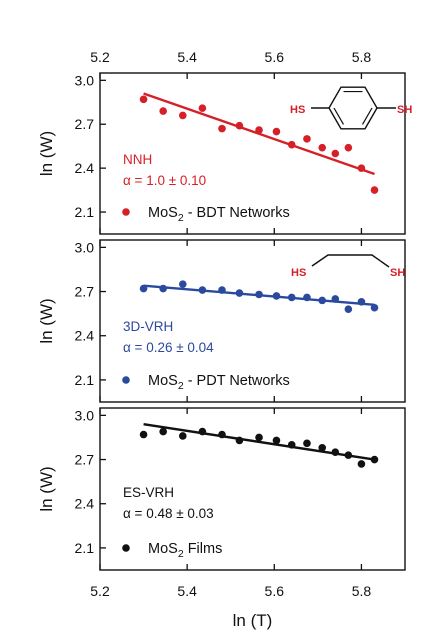 Image resolution: width=446 pixels, height=633 pixels. Describe the element at coordinates (164, 180) in the screenshot. I see `alpha-label-top: α = 1.0 ± 0.10` at that location.